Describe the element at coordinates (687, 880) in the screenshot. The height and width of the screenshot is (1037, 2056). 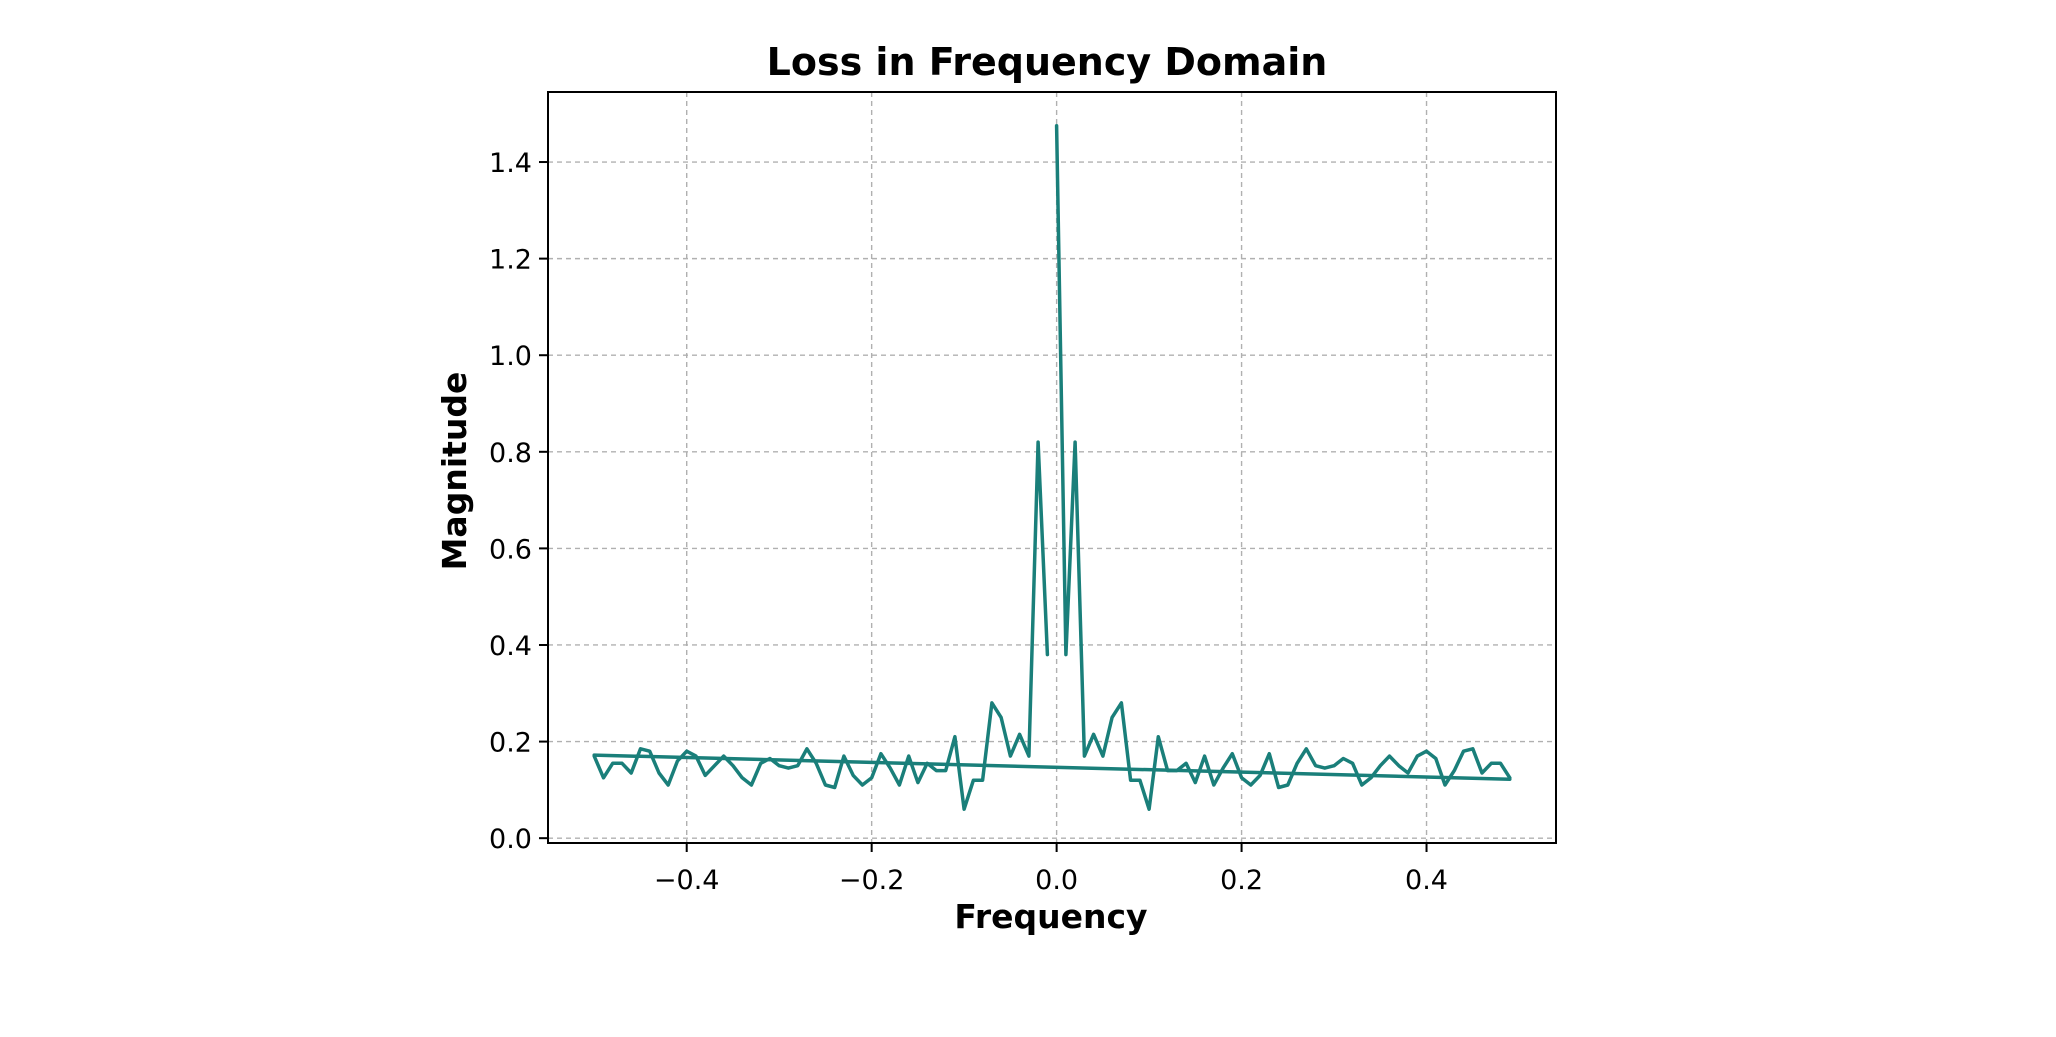
I see `x-tick-label: −0.4` at that location.